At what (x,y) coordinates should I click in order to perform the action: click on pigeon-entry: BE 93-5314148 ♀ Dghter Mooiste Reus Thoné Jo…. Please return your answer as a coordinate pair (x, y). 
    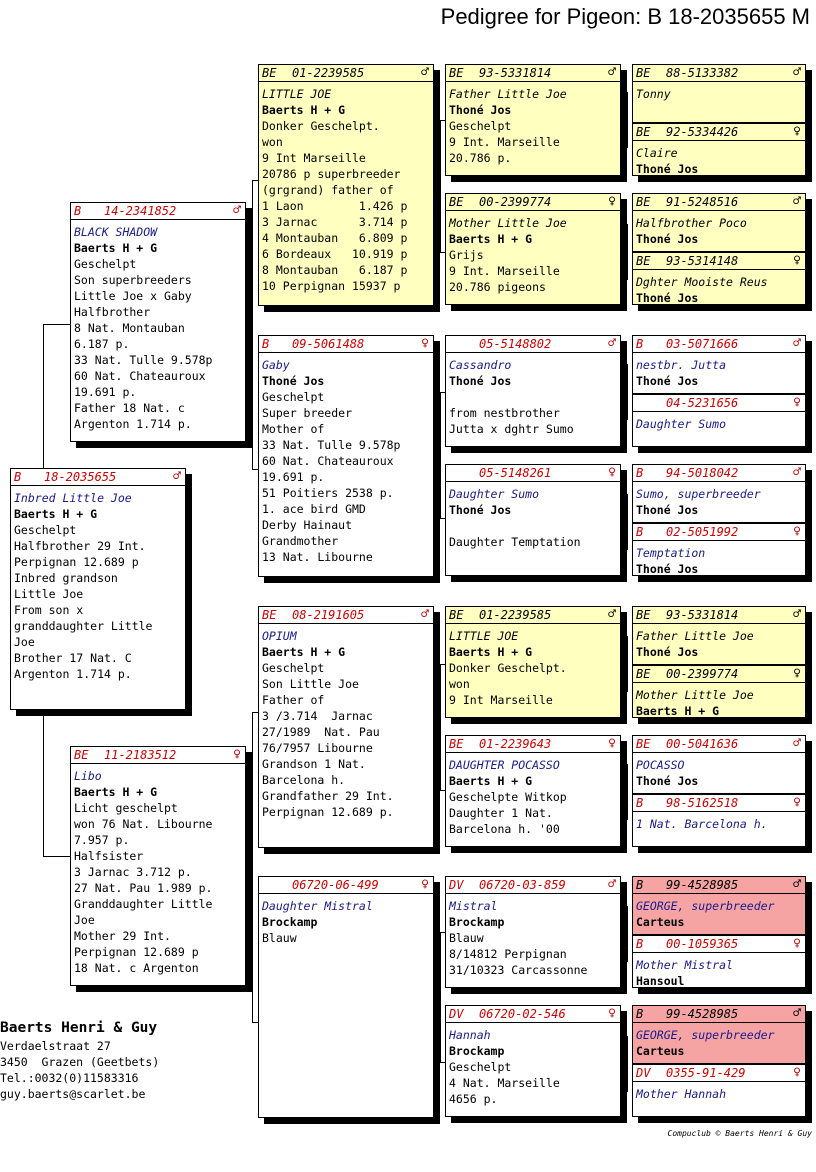
    Looking at the image, I should click on (719, 277).